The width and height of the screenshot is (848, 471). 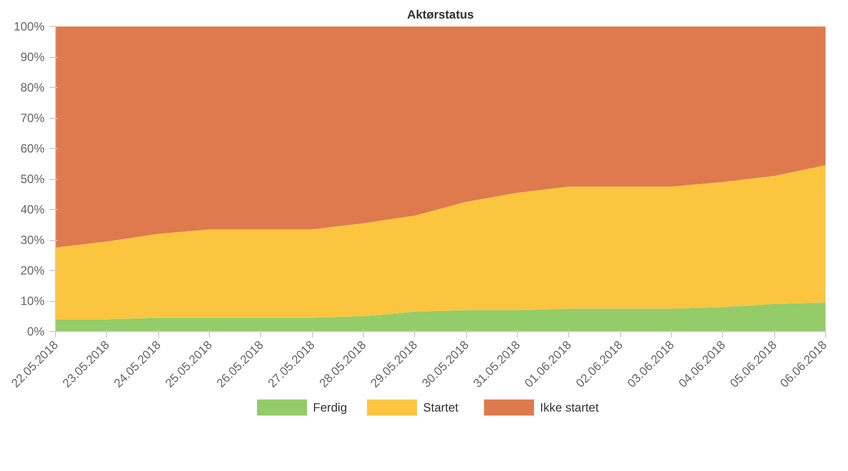 What do you see at coordinates (32, 271) in the screenshot?
I see `y-tick-label: 20%` at bounding box center [32, 271].